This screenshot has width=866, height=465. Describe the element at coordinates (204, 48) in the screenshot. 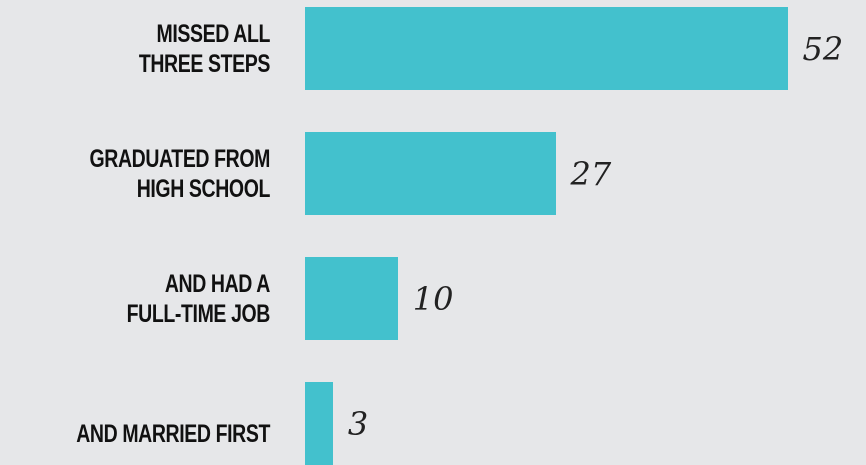

I see `category-label: MISSED ALL THREE STEPS` at that location.